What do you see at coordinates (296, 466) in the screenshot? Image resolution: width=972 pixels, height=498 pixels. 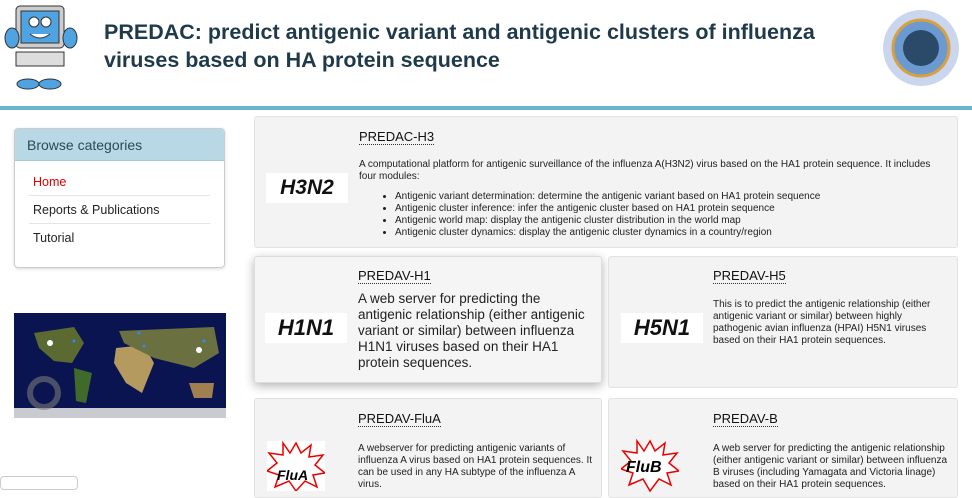 I see `flua-logo` at bounding box center [296, 466].